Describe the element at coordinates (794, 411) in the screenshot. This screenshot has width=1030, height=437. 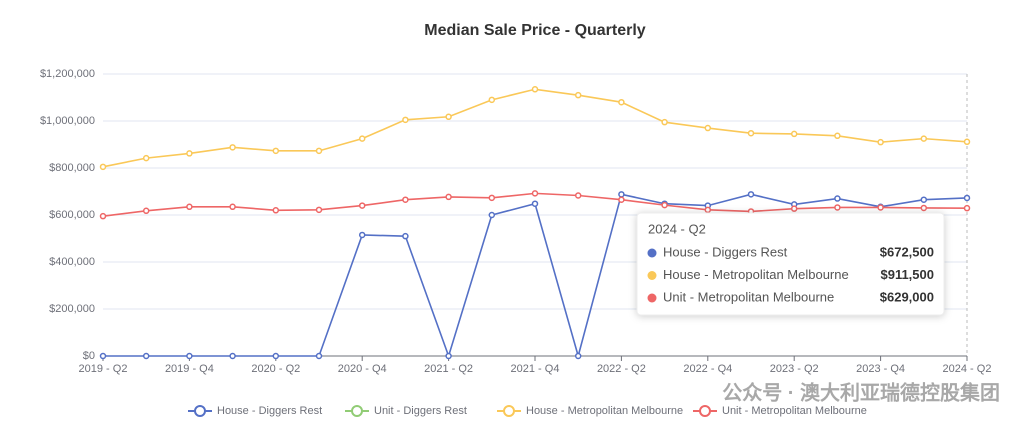
I see `legend-label: Unit - Metropolitan Melbourne` at that location.